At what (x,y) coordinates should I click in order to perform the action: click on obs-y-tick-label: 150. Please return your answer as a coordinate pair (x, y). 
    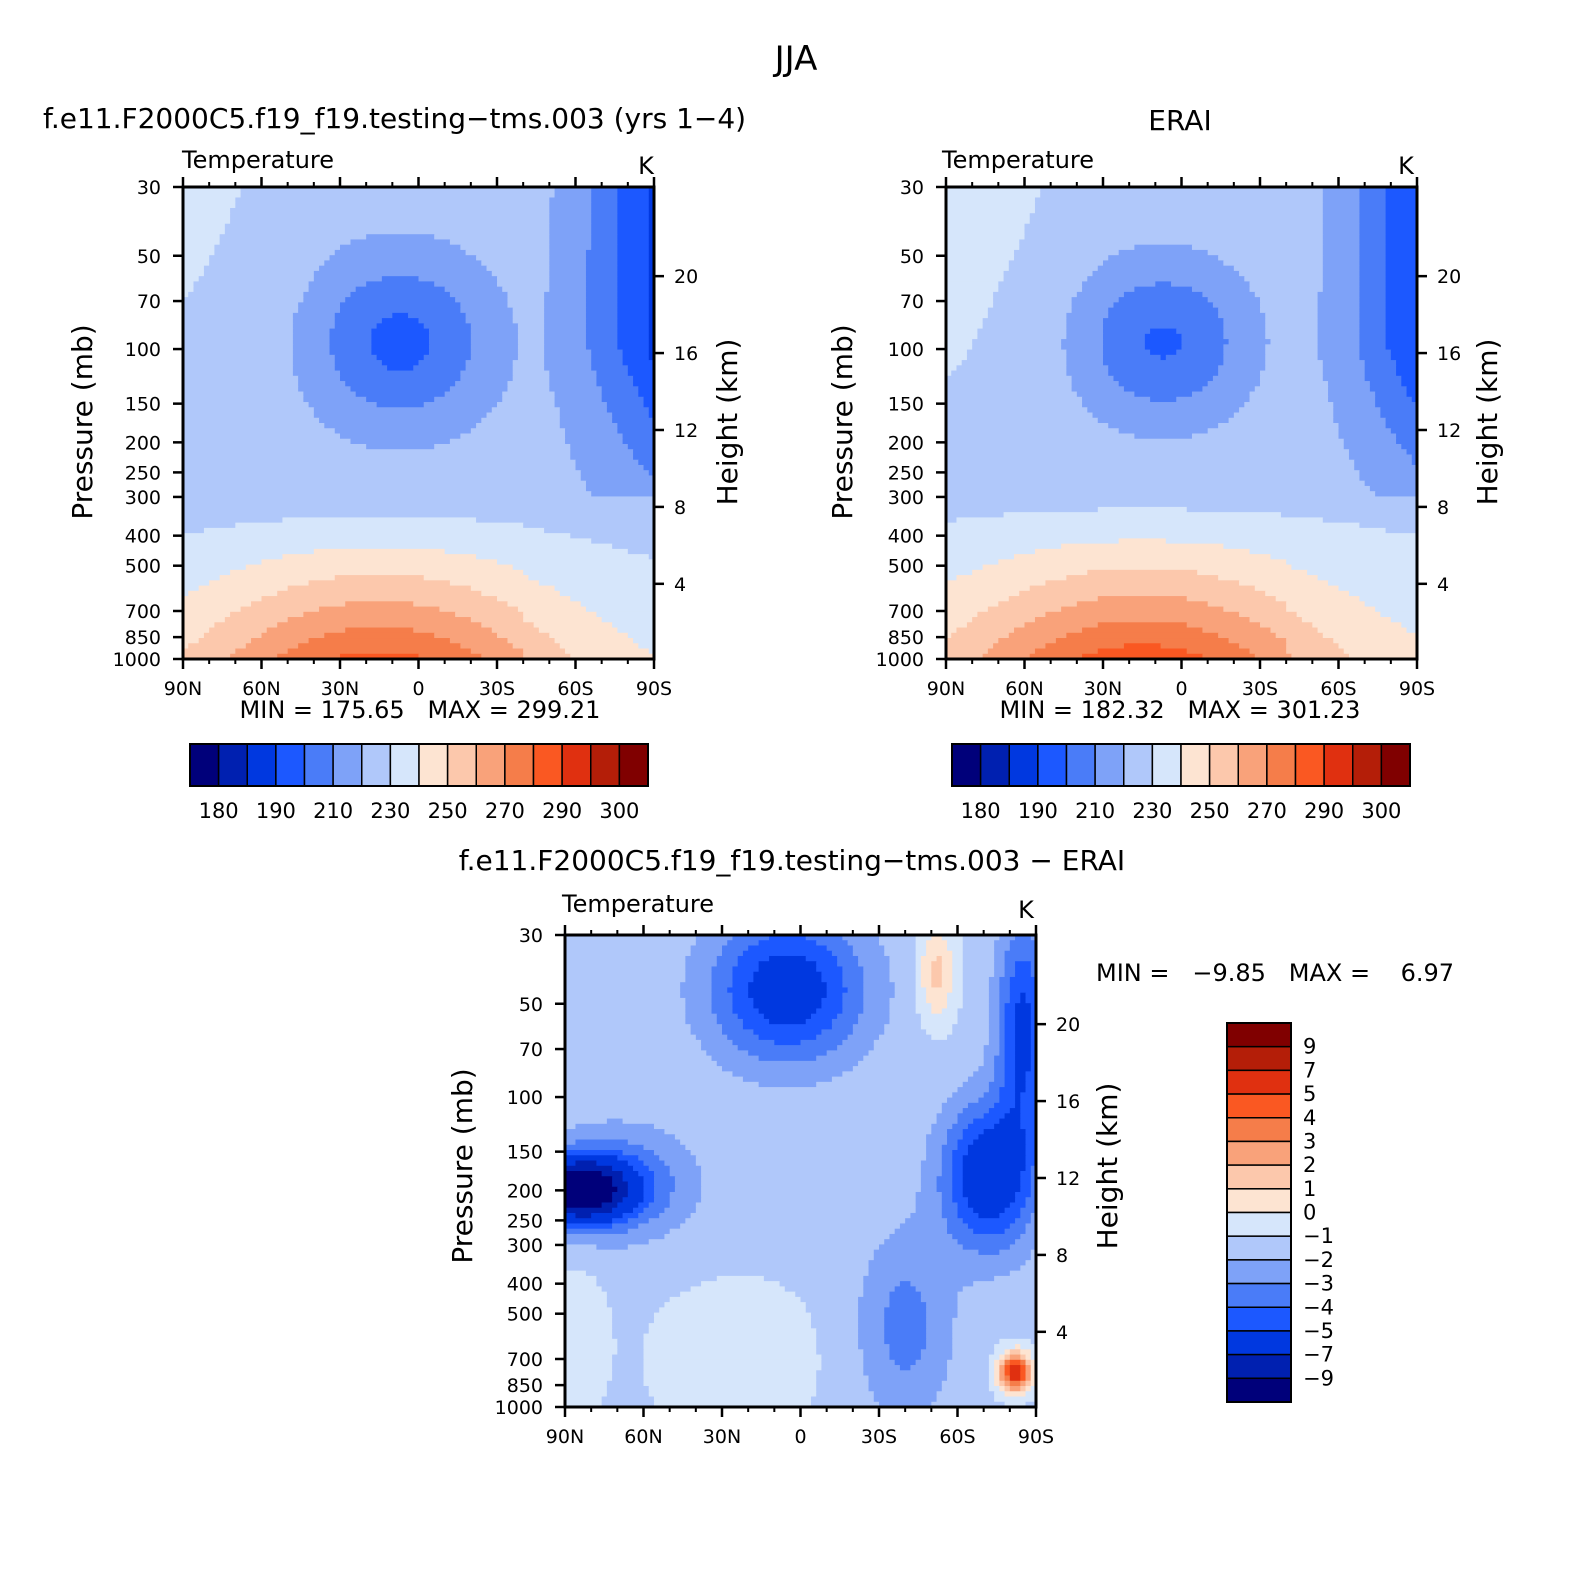
    Looking at the image, I should click on (906, 405).